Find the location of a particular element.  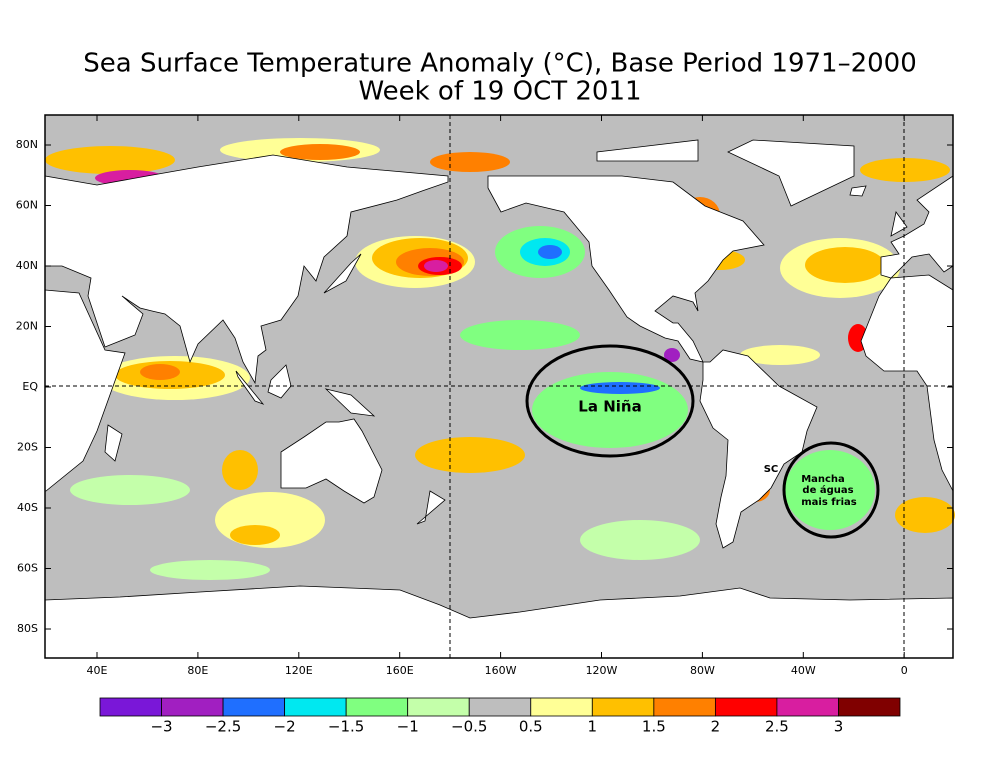

lon-label: 80W is located at coordinates (702, 670).